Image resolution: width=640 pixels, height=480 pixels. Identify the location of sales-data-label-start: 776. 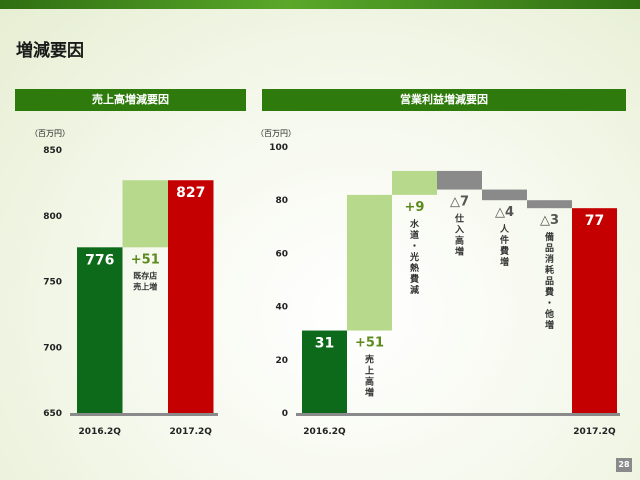
(99, 260).